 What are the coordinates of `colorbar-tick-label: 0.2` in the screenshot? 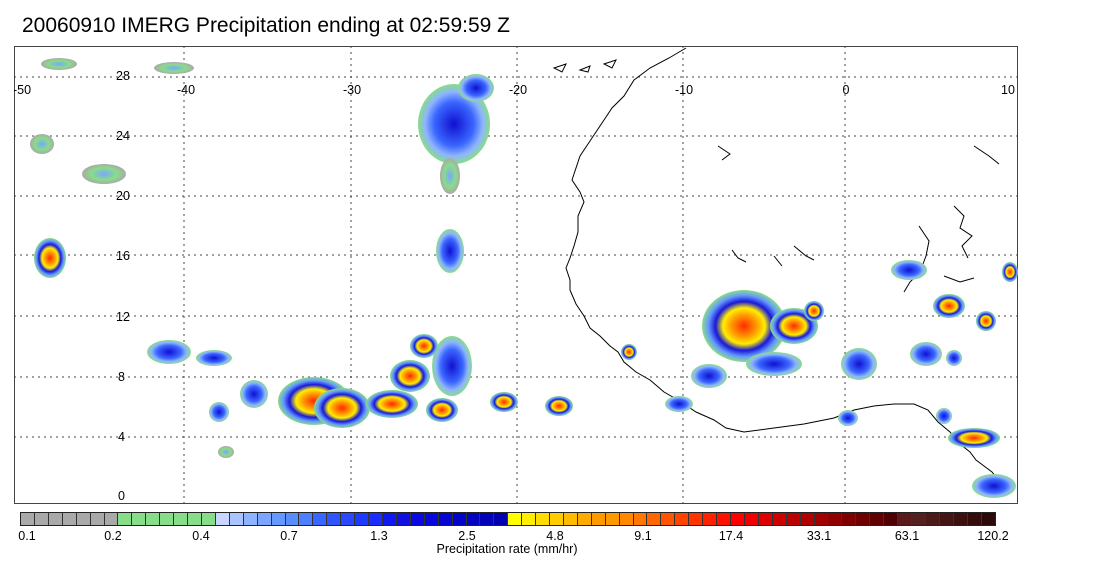 It's located at (113, 536).